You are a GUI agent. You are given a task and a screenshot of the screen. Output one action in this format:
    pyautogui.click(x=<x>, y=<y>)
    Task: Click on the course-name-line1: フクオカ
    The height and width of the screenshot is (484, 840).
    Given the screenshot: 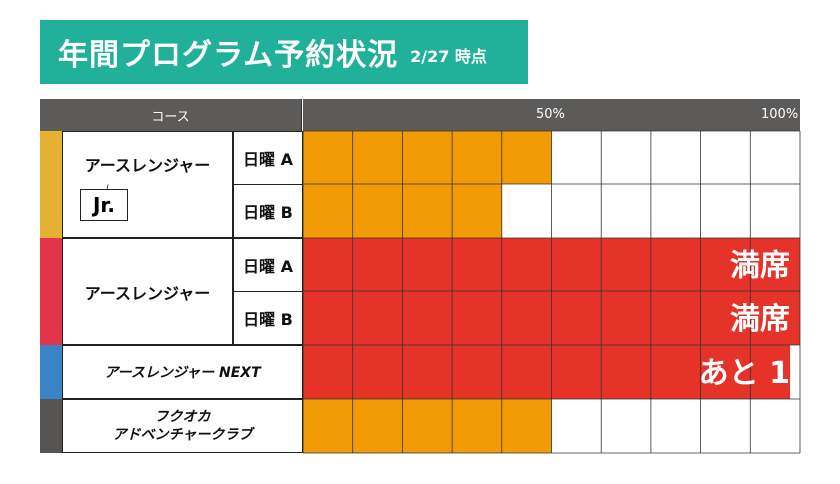 What is the action you would take?
    pyautogui.click(x=182, y=417)
    